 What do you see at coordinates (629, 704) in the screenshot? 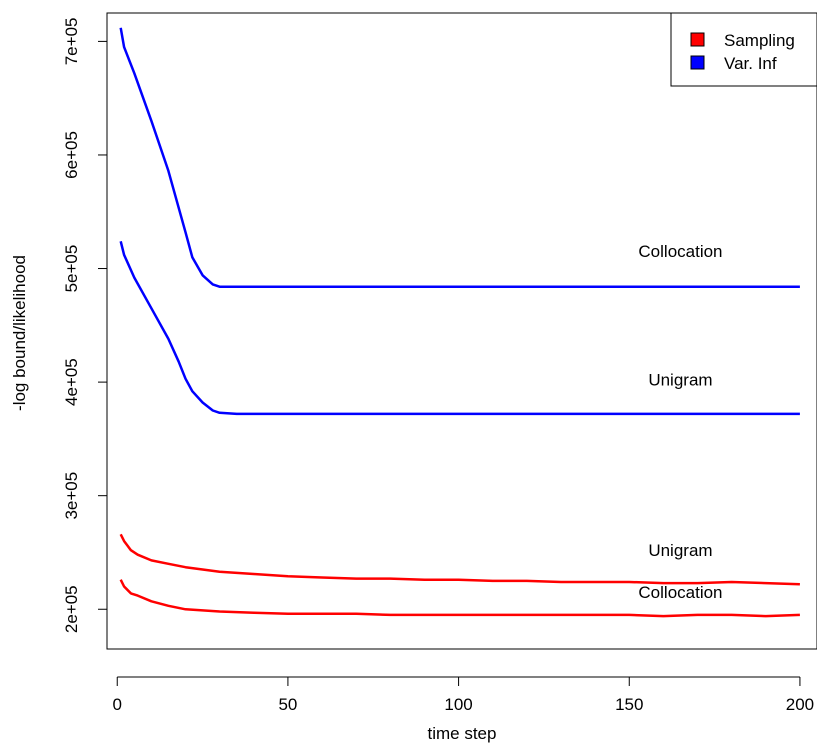
I see `x-tick-label: 150` at bounding box center [629, 704].